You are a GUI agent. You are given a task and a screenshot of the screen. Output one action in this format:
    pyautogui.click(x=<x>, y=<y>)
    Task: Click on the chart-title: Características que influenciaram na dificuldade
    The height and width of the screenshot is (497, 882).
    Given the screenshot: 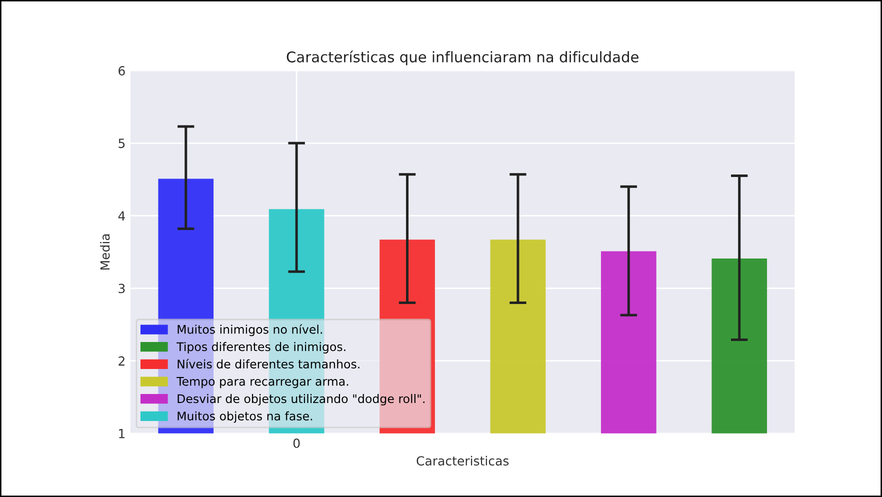 What is the action you would take?
    pyautogui.click(x=462, y=58)
    